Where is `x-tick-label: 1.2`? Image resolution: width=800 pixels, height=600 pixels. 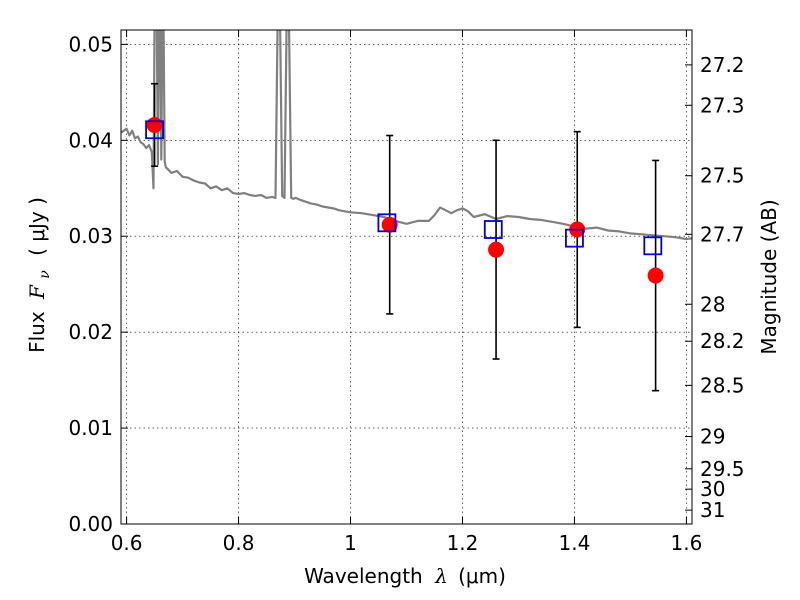 x-tick-label: 1.2 is located at coordinates (463, 543).